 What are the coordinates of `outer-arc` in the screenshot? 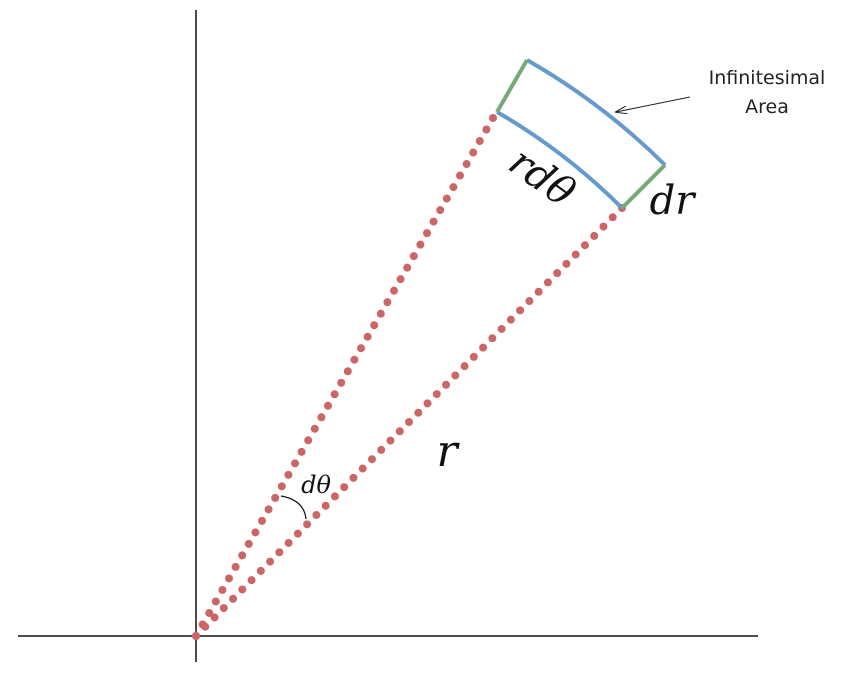 It's located at (596, 112).